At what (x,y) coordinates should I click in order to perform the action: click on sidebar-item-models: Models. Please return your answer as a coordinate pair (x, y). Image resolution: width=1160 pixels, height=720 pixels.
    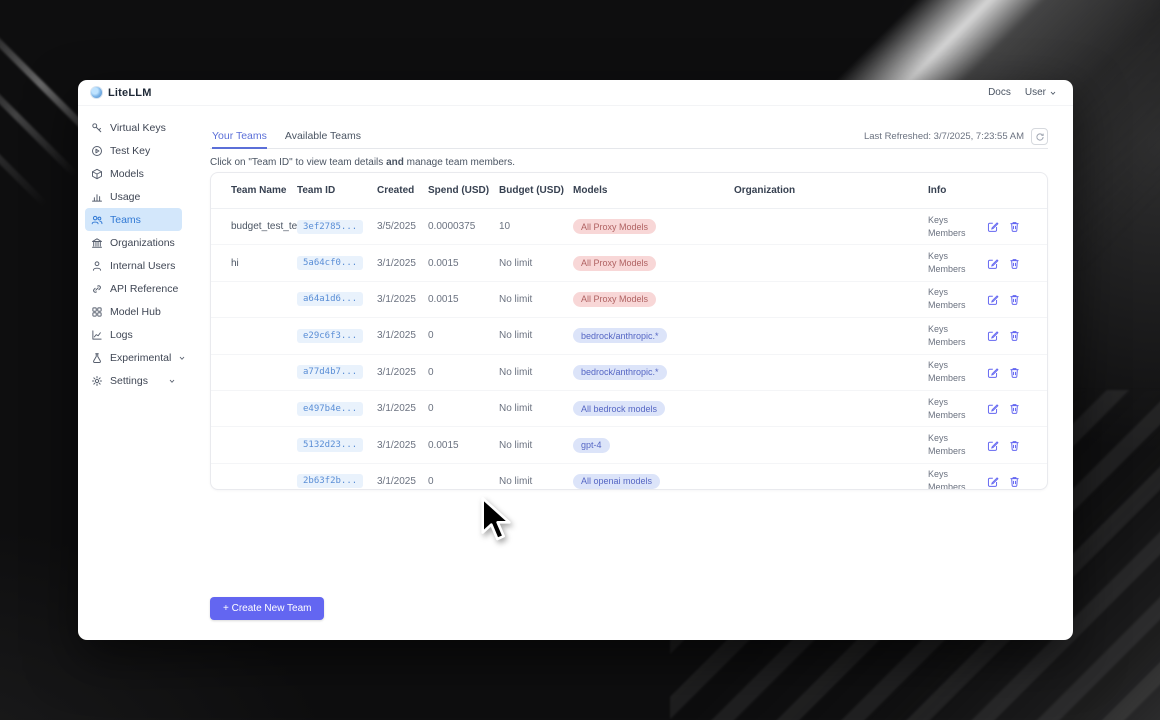
    Looking at the image, I should click on (133, 173).